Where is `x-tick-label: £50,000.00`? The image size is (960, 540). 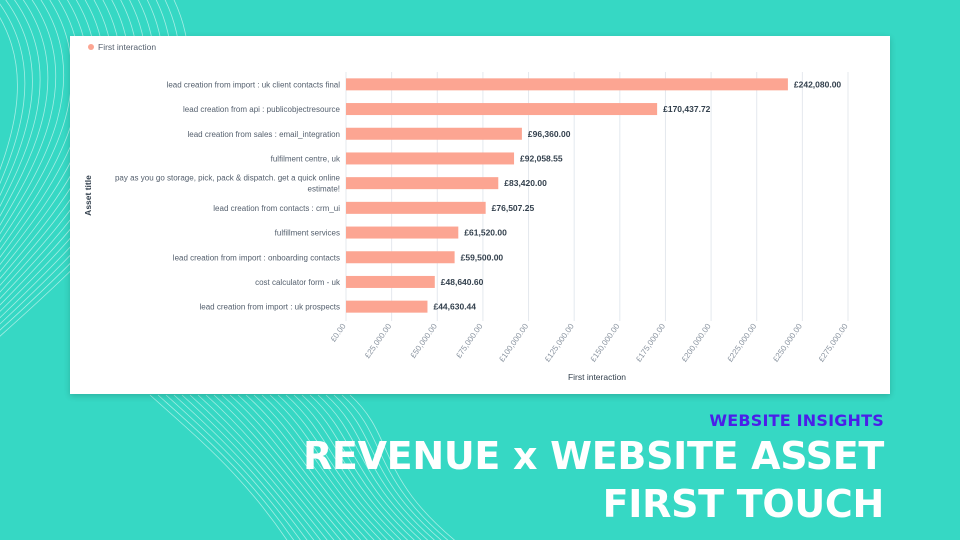
x-tick-label: £50,000.00 is located at coordinates (424, 341).